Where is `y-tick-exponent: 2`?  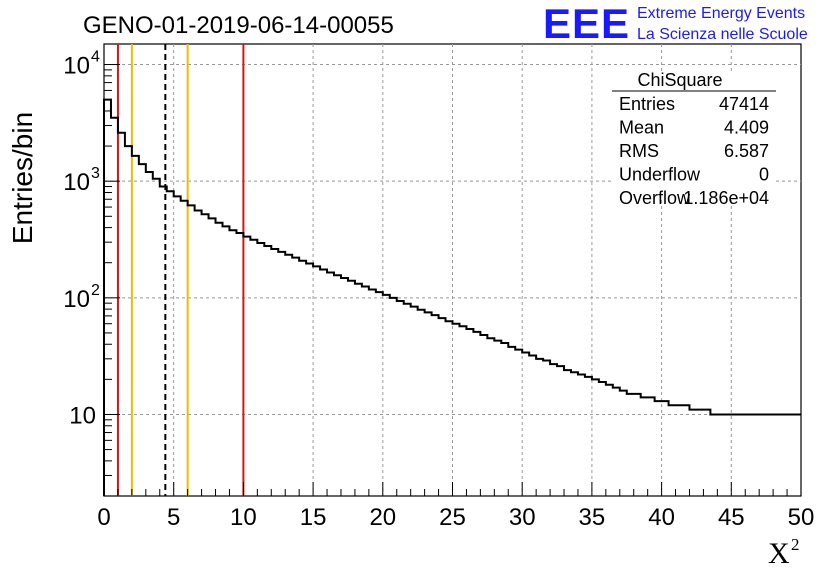
y-tick-exponent: 2 is located at coordinates (95, 290).